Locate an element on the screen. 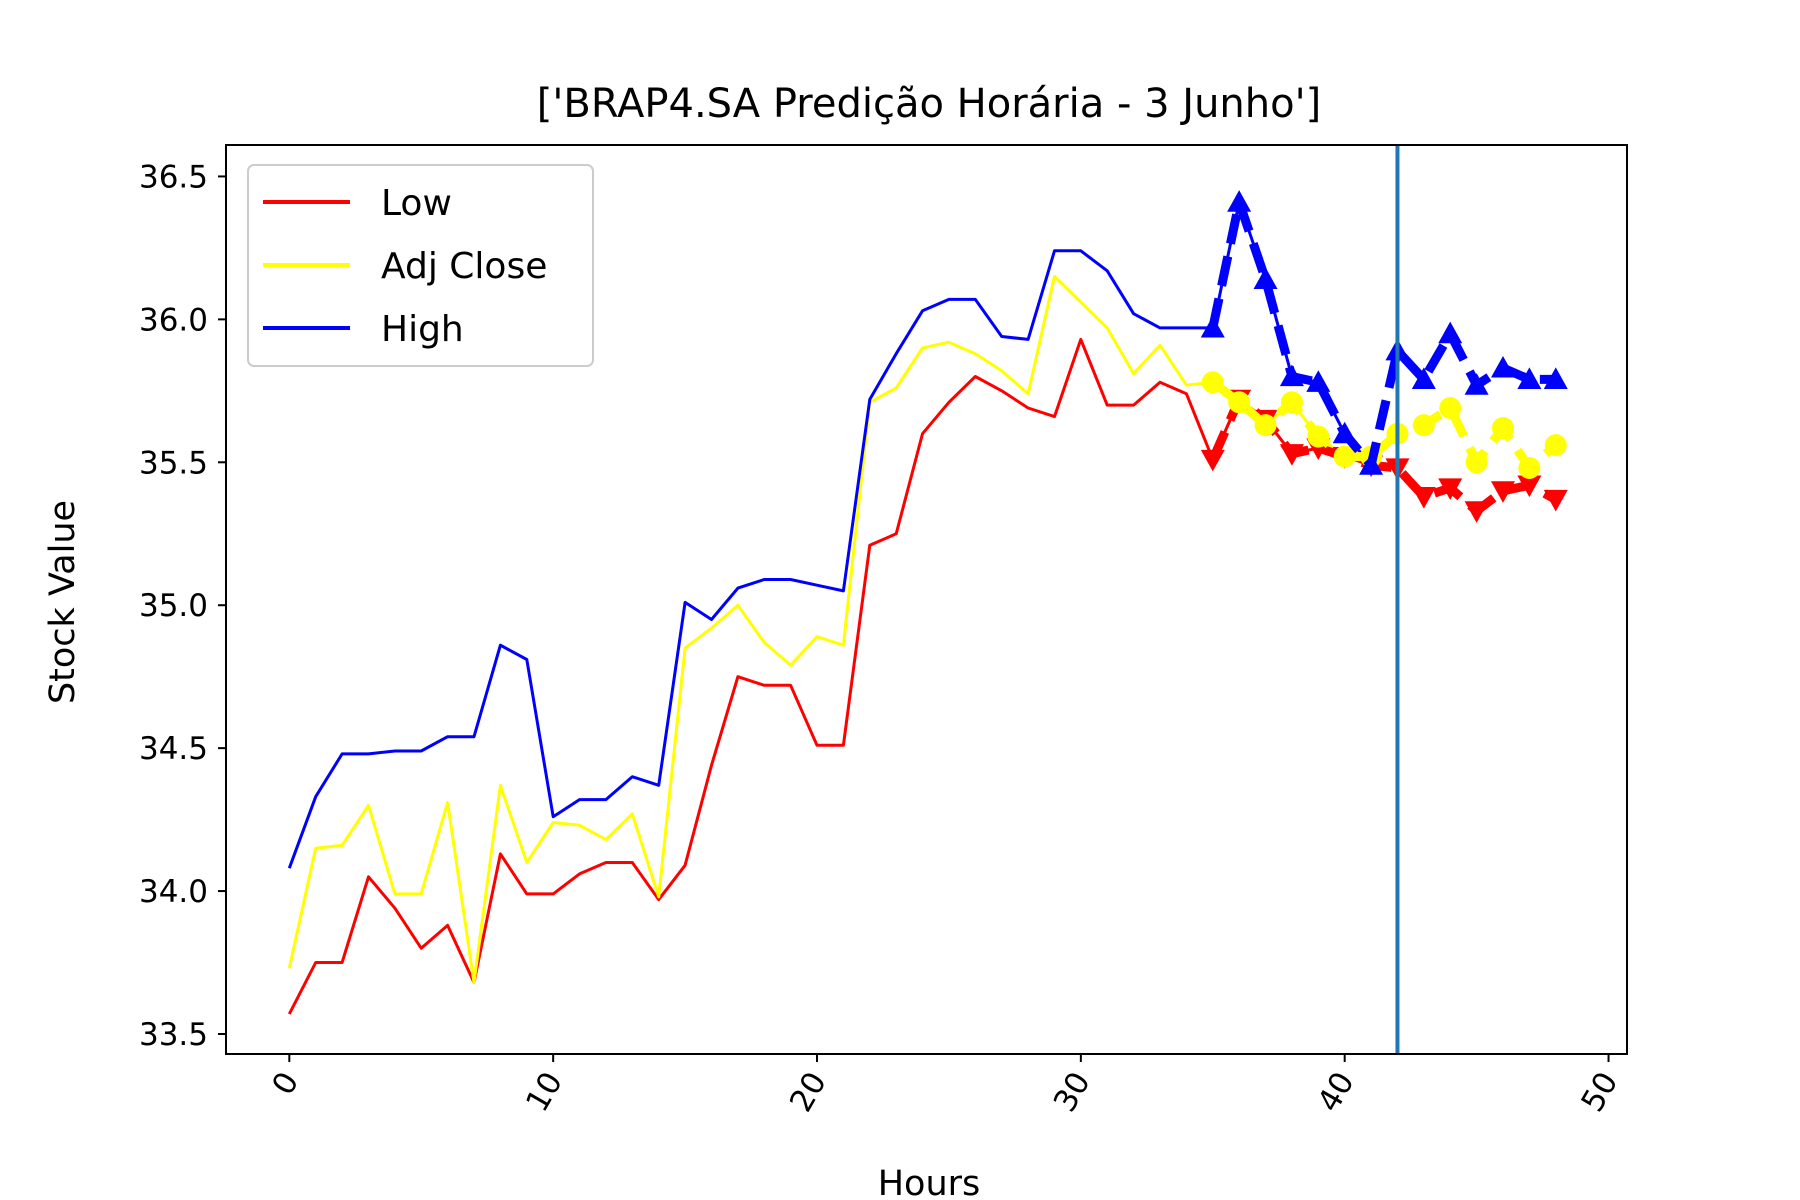 This screenshot has width=1800, height=1200. x-tick-label: 50 is located at coordinates (1600, 1092).